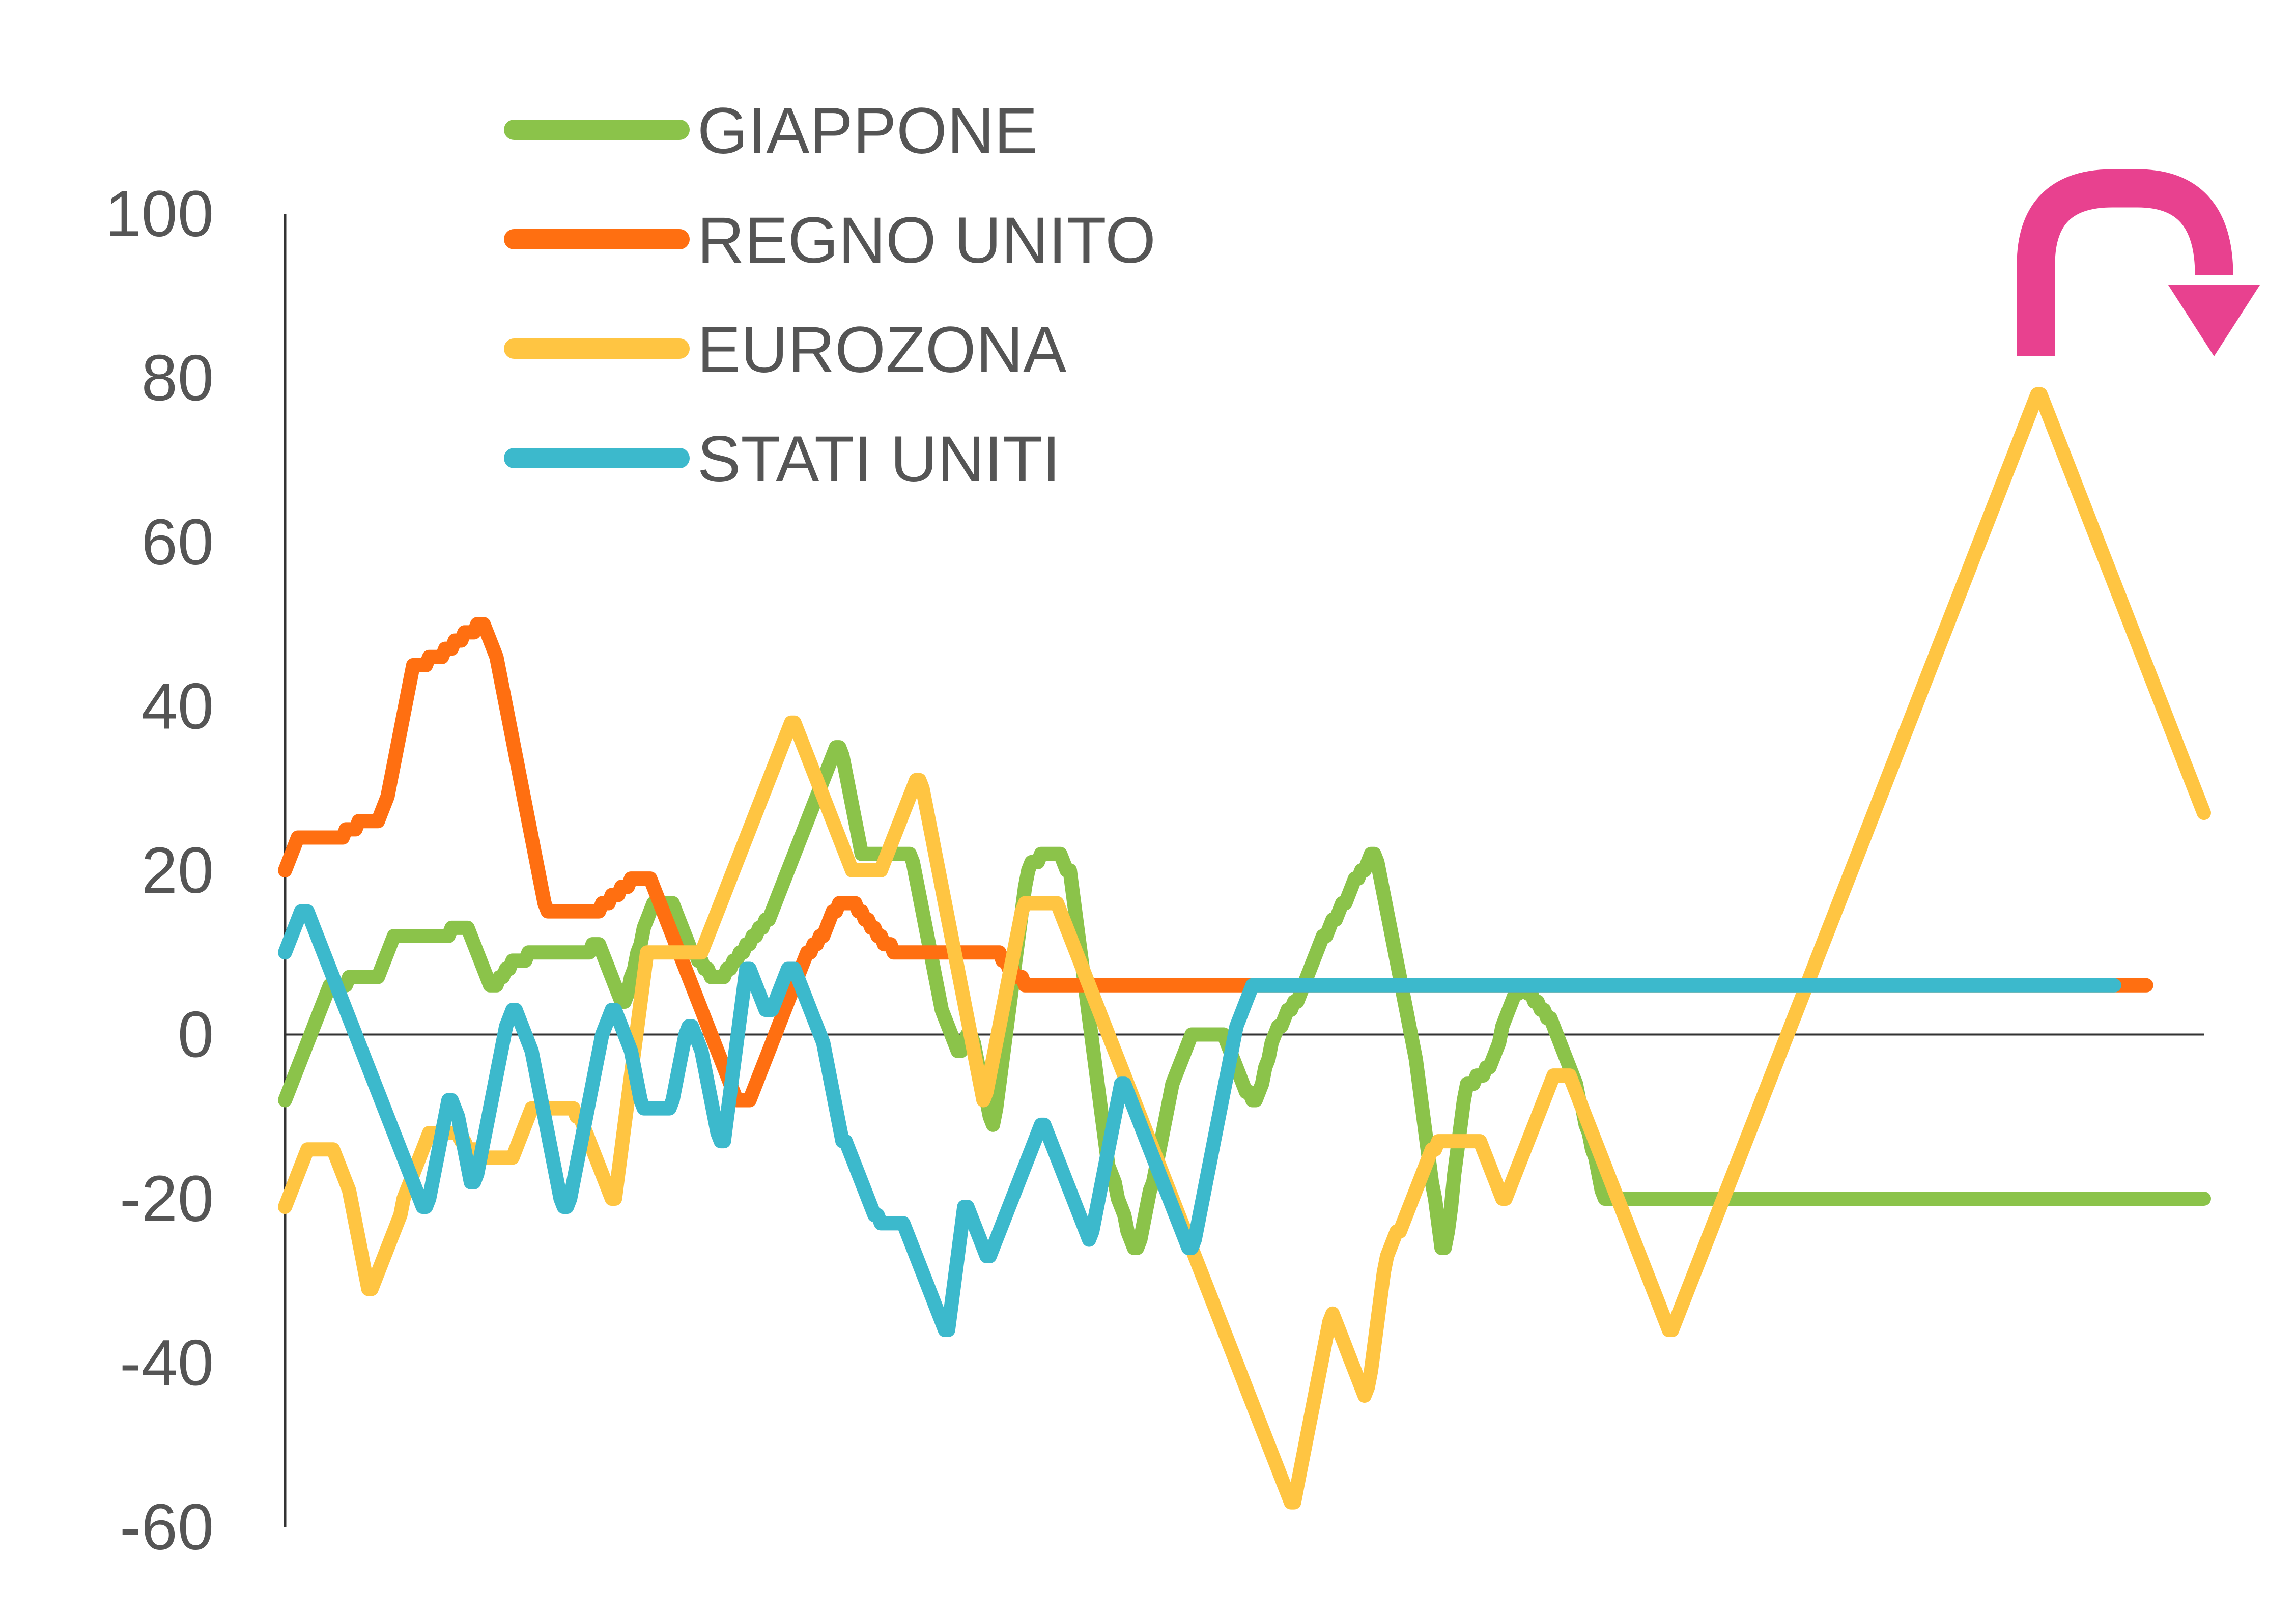 This screenshot has height=1615, width=2296. What do you see at coordinates (926, 240) in the screenshot?
I see `legend-label: REGNO UNITO` at bounding box center [926, 240].